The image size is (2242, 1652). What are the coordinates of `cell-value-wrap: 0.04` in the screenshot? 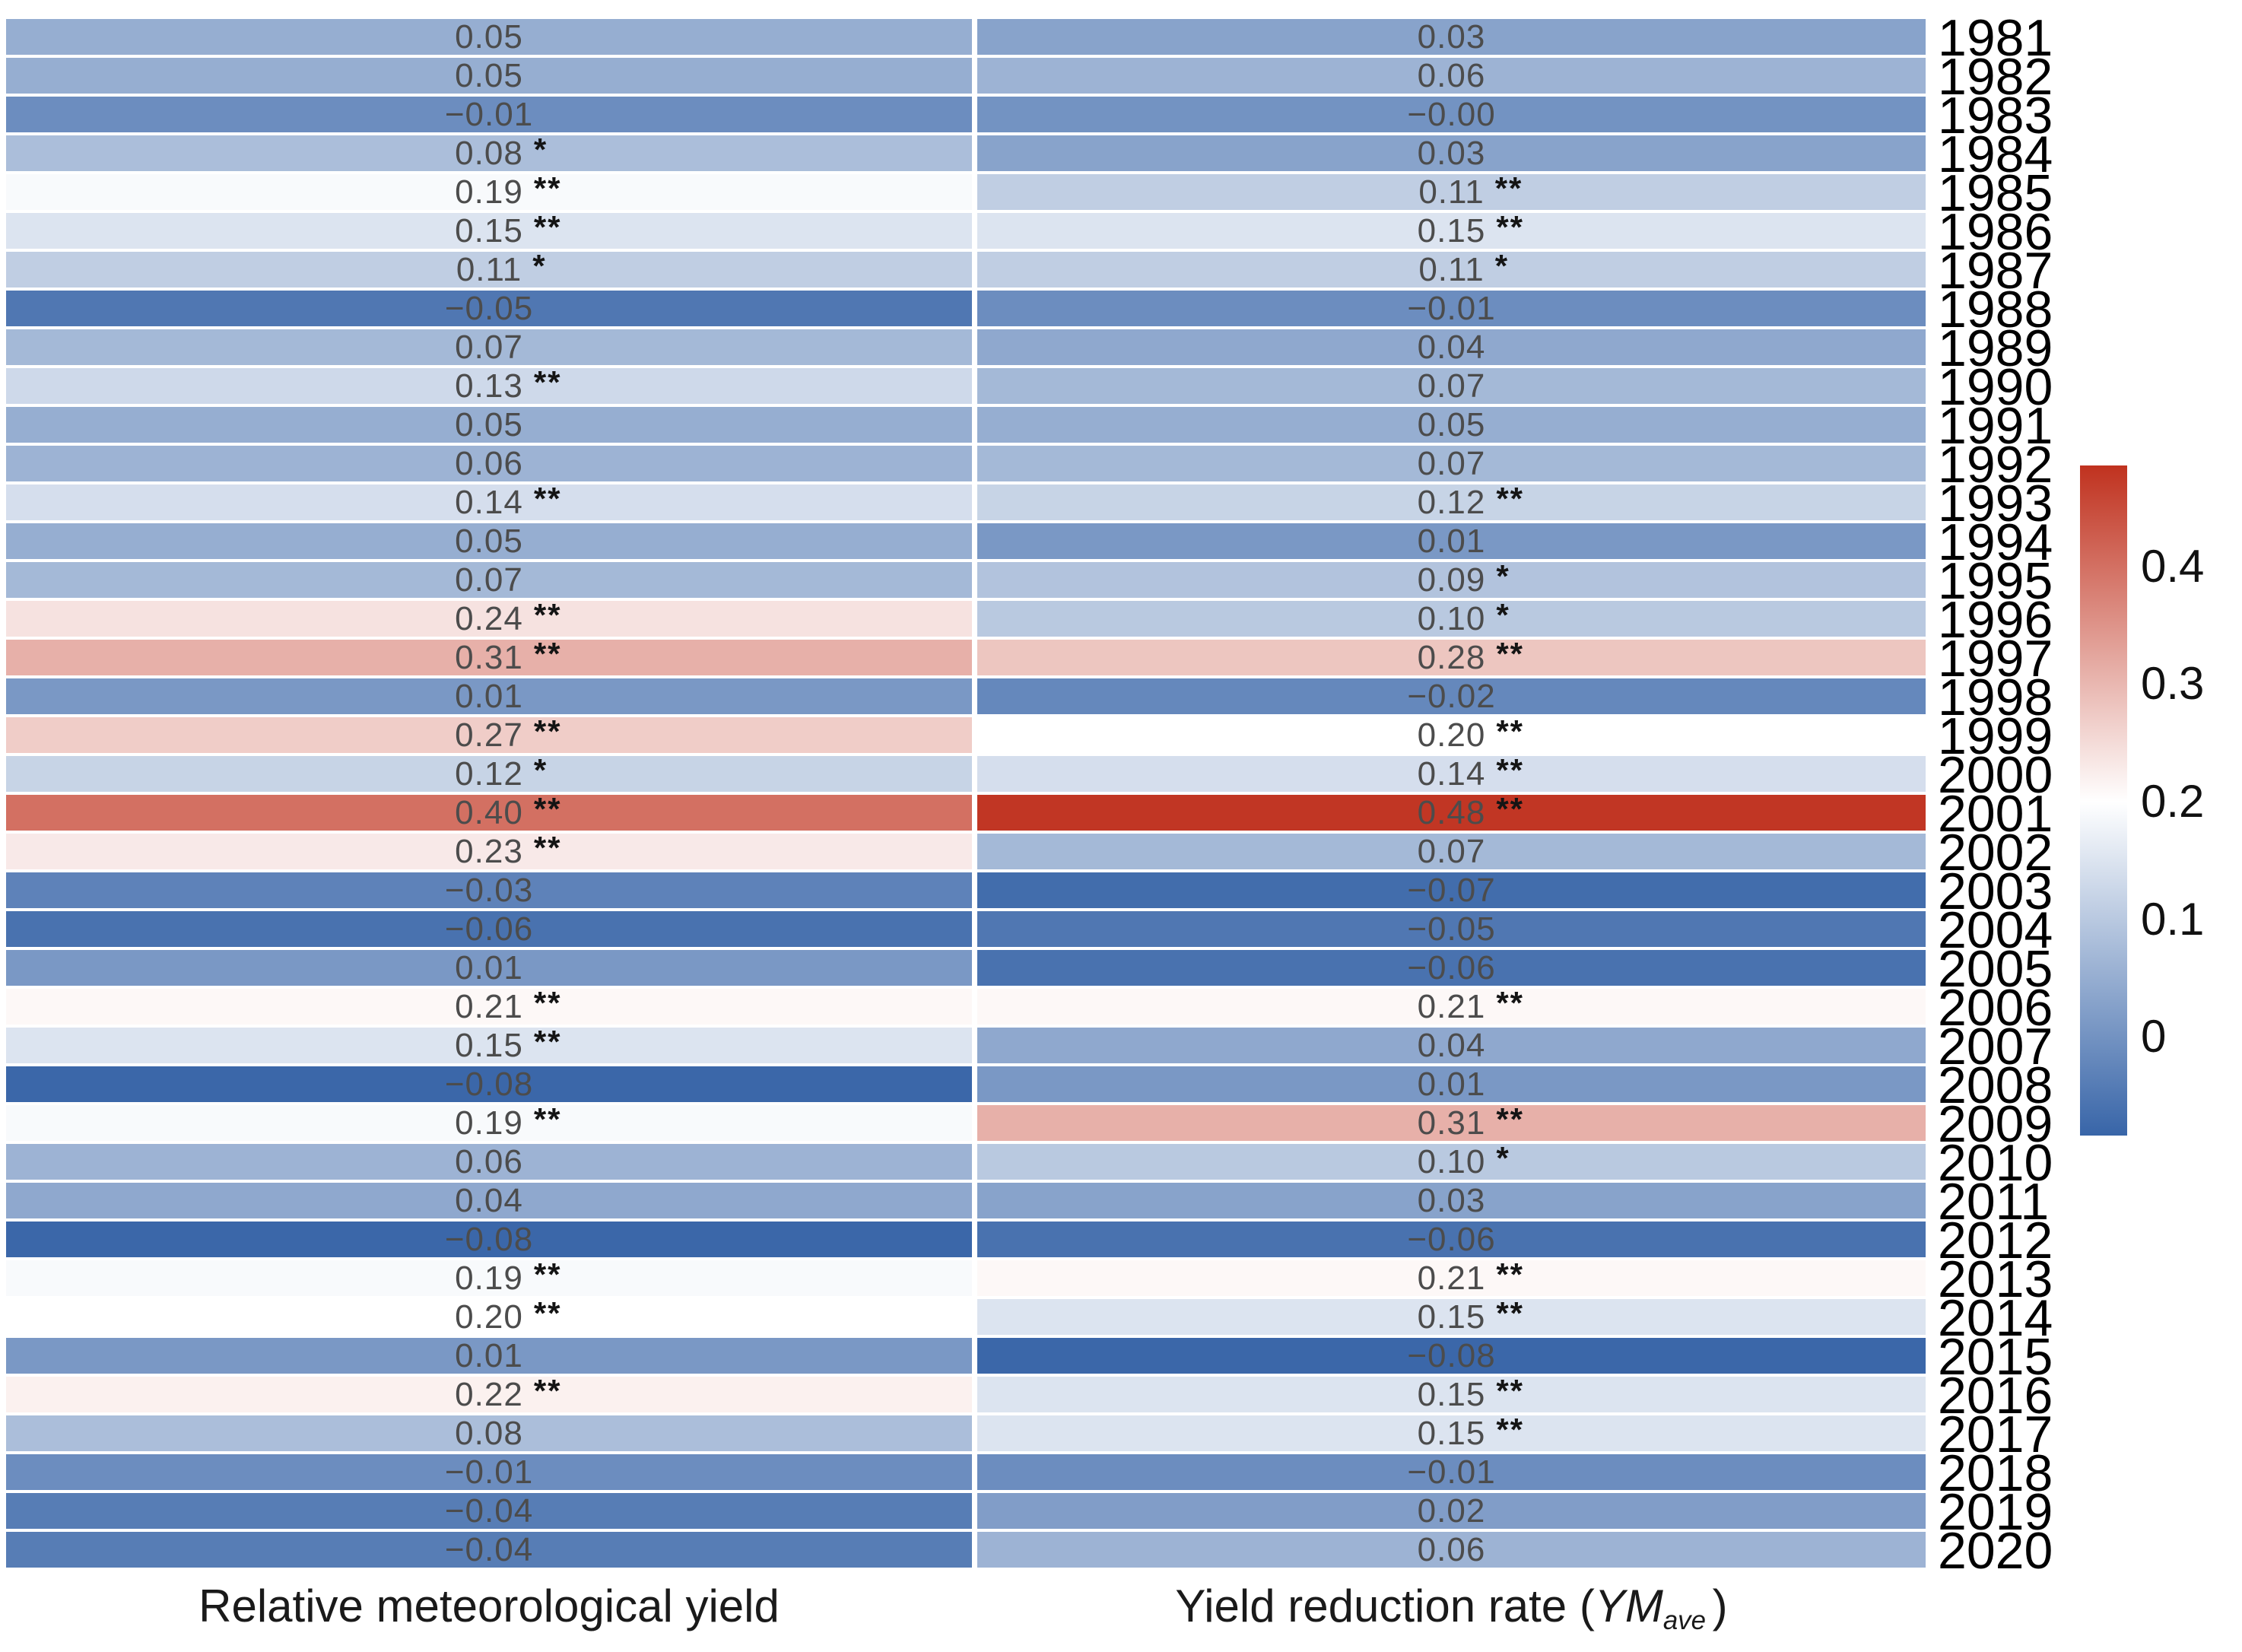 It's located at (1452, 1045).